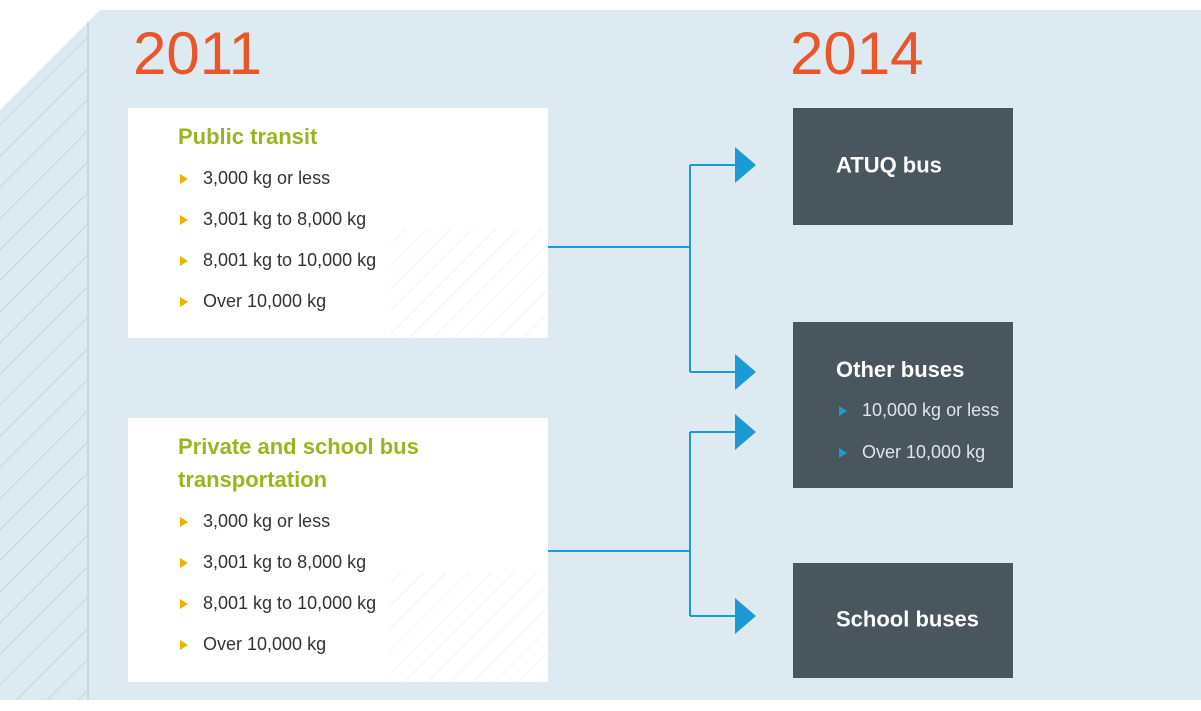 The height and width of the screenshot is (711, 1201). What do you see at coordinates (248, 136) in the screenshot?
I see `box-title: Public transit` at bounding box center [248, 136].